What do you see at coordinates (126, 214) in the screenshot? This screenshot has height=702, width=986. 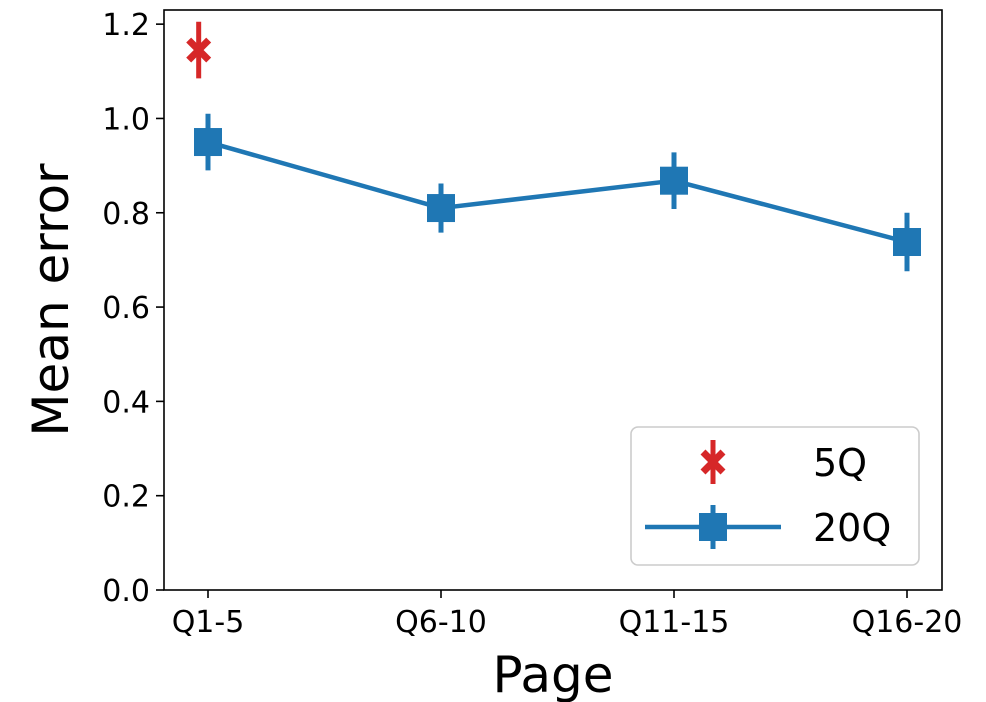 I see `y-tick-label: 0.8` at bounding box center [126, 214].